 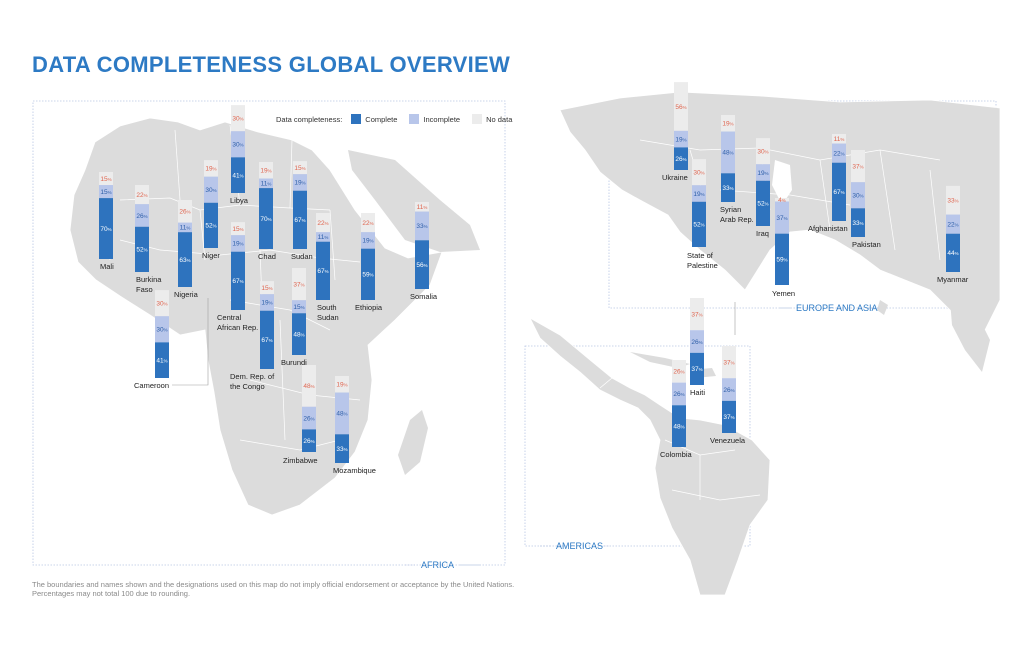 What do you see at coordinates (341, 414) in the screenshot?
I see `value-incomplete-mozambique: 48%` at bounding box center [341, 414].